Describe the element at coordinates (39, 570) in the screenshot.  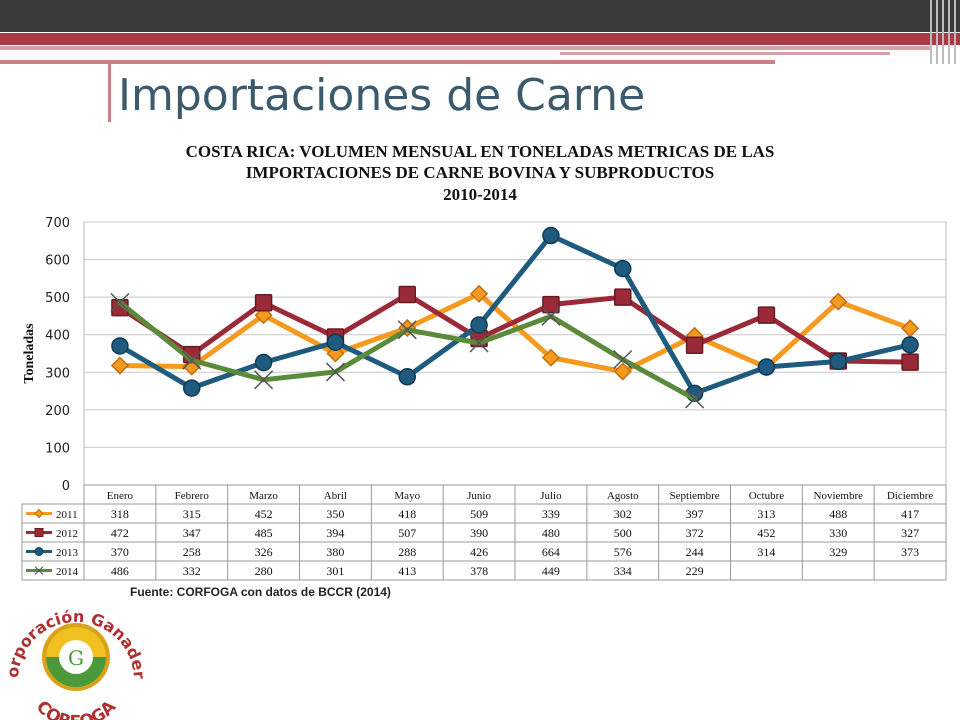
I see `legend-marker-2014` at that location.